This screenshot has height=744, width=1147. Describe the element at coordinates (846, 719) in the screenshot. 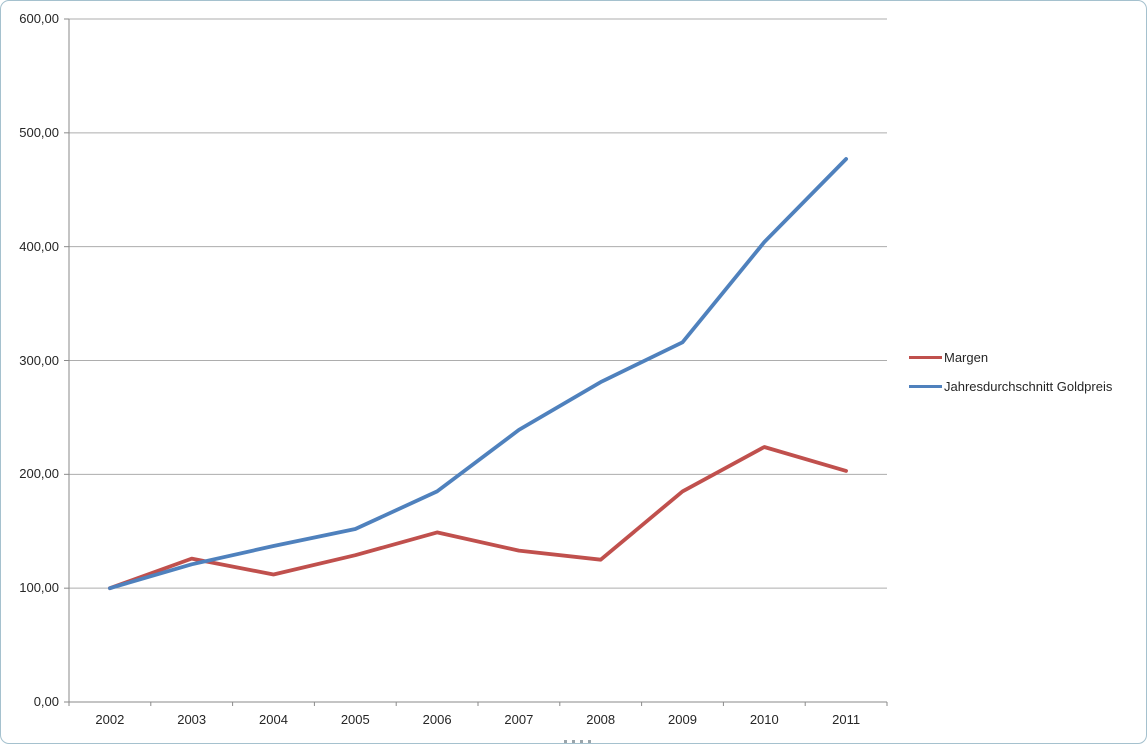

I see `x-axis-category-label: 2011` at that location.